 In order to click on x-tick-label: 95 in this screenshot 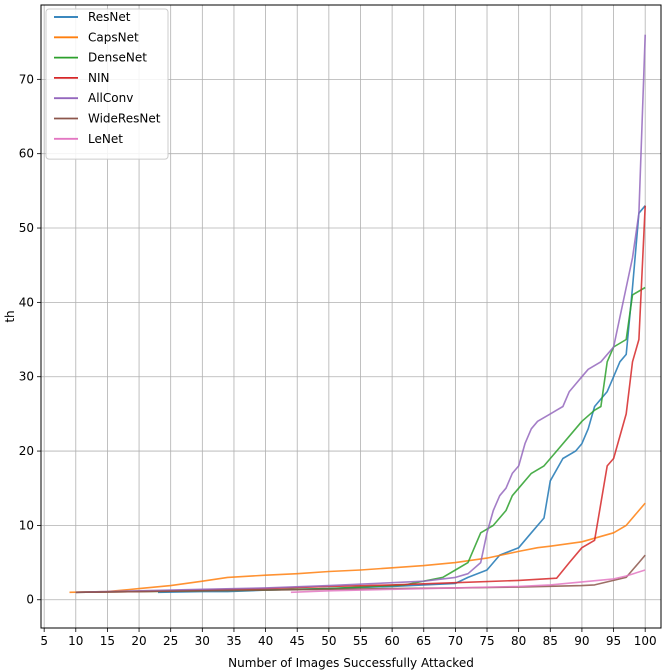, I will do `click(613, 641)`.